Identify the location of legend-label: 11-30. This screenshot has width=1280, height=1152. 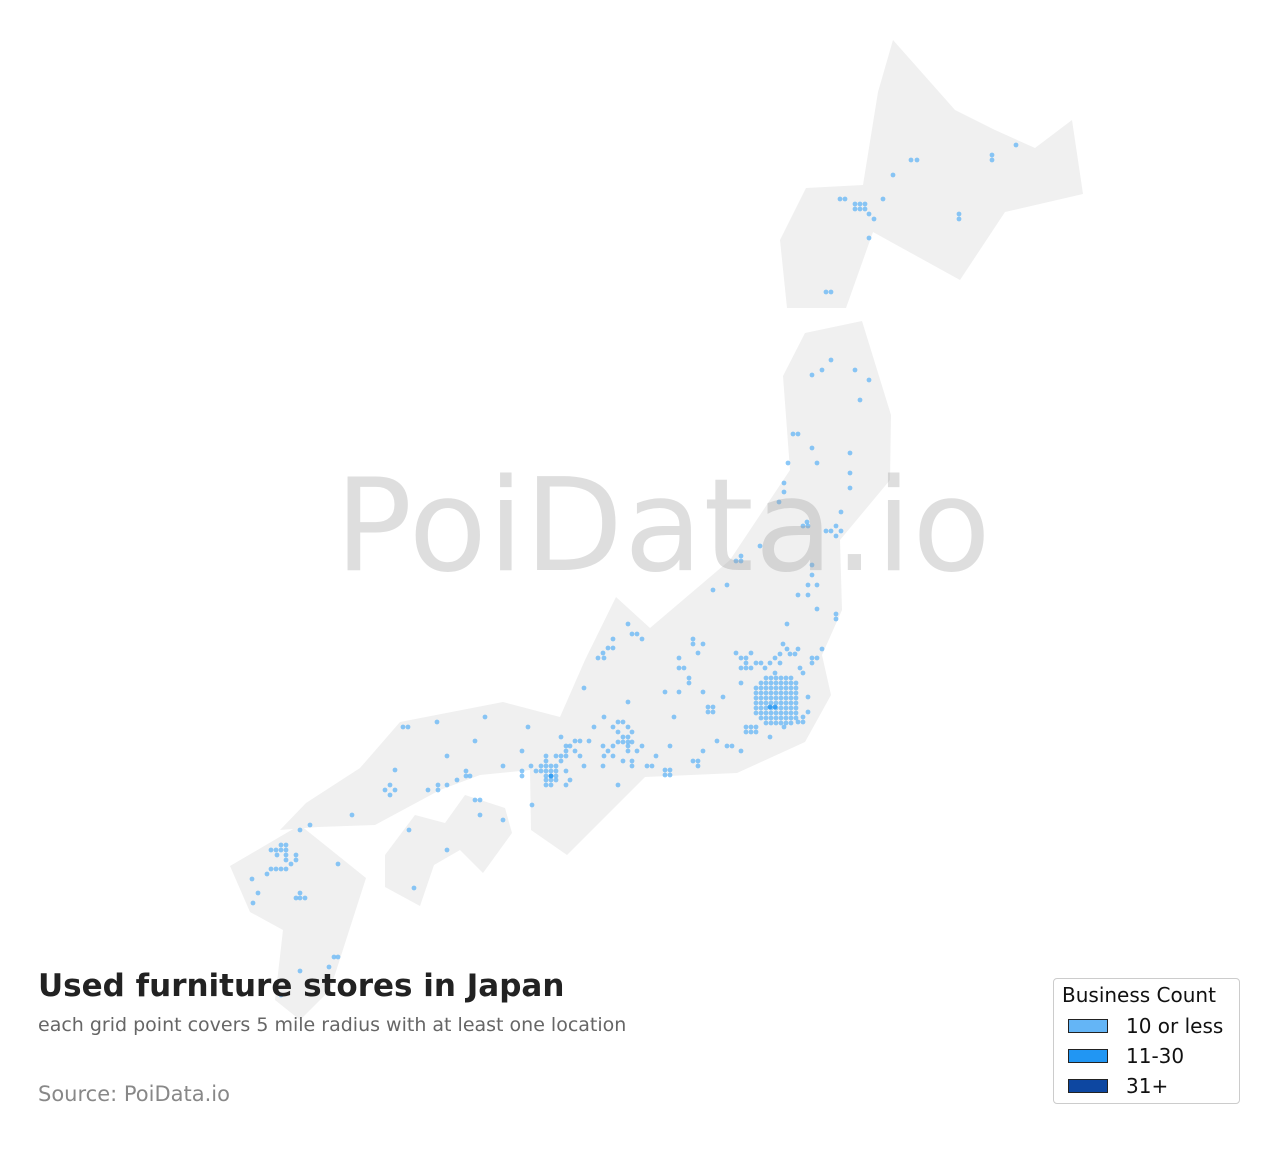
(1155, 1056).